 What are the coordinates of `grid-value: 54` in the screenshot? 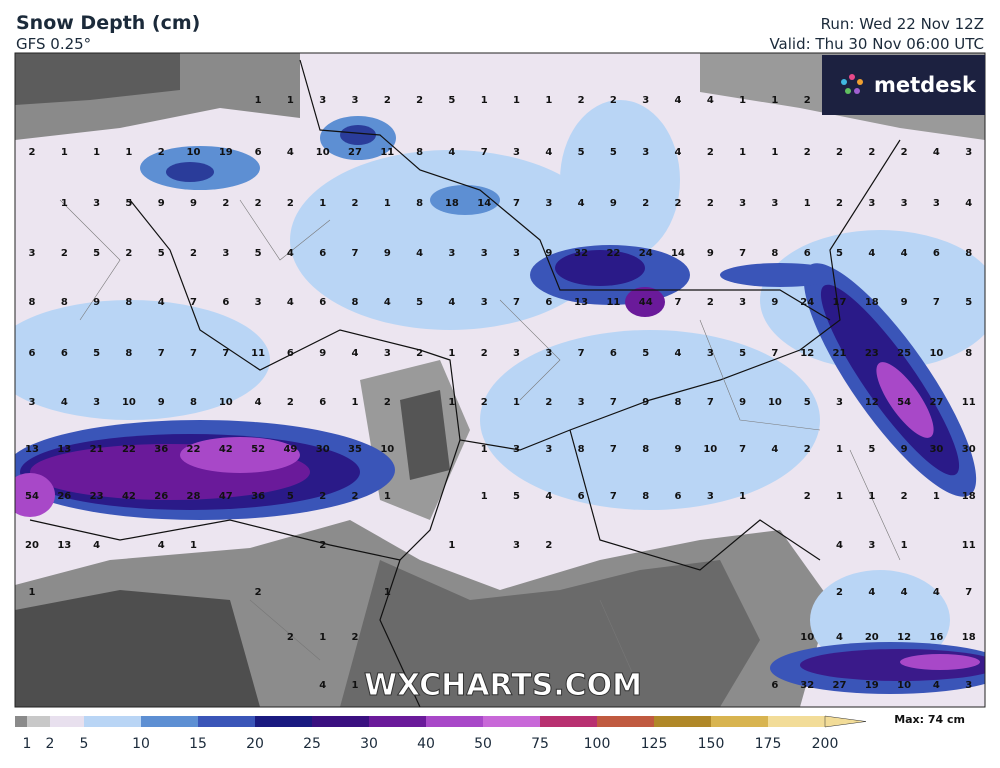 It's located at (904, 402).